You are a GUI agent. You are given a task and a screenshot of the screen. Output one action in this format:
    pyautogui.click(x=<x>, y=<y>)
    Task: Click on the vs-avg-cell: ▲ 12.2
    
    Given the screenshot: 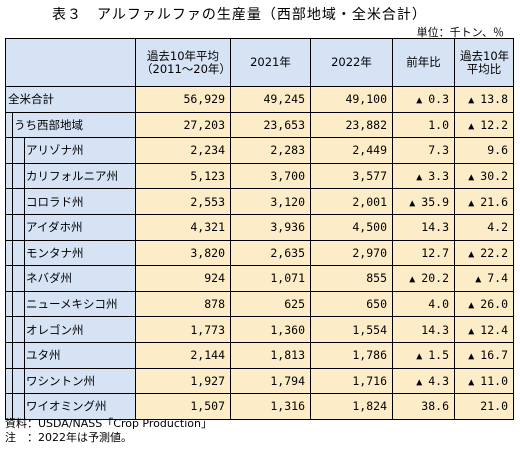 What is the action you would take?
    pyautogui.click(x=484, y=125)
    